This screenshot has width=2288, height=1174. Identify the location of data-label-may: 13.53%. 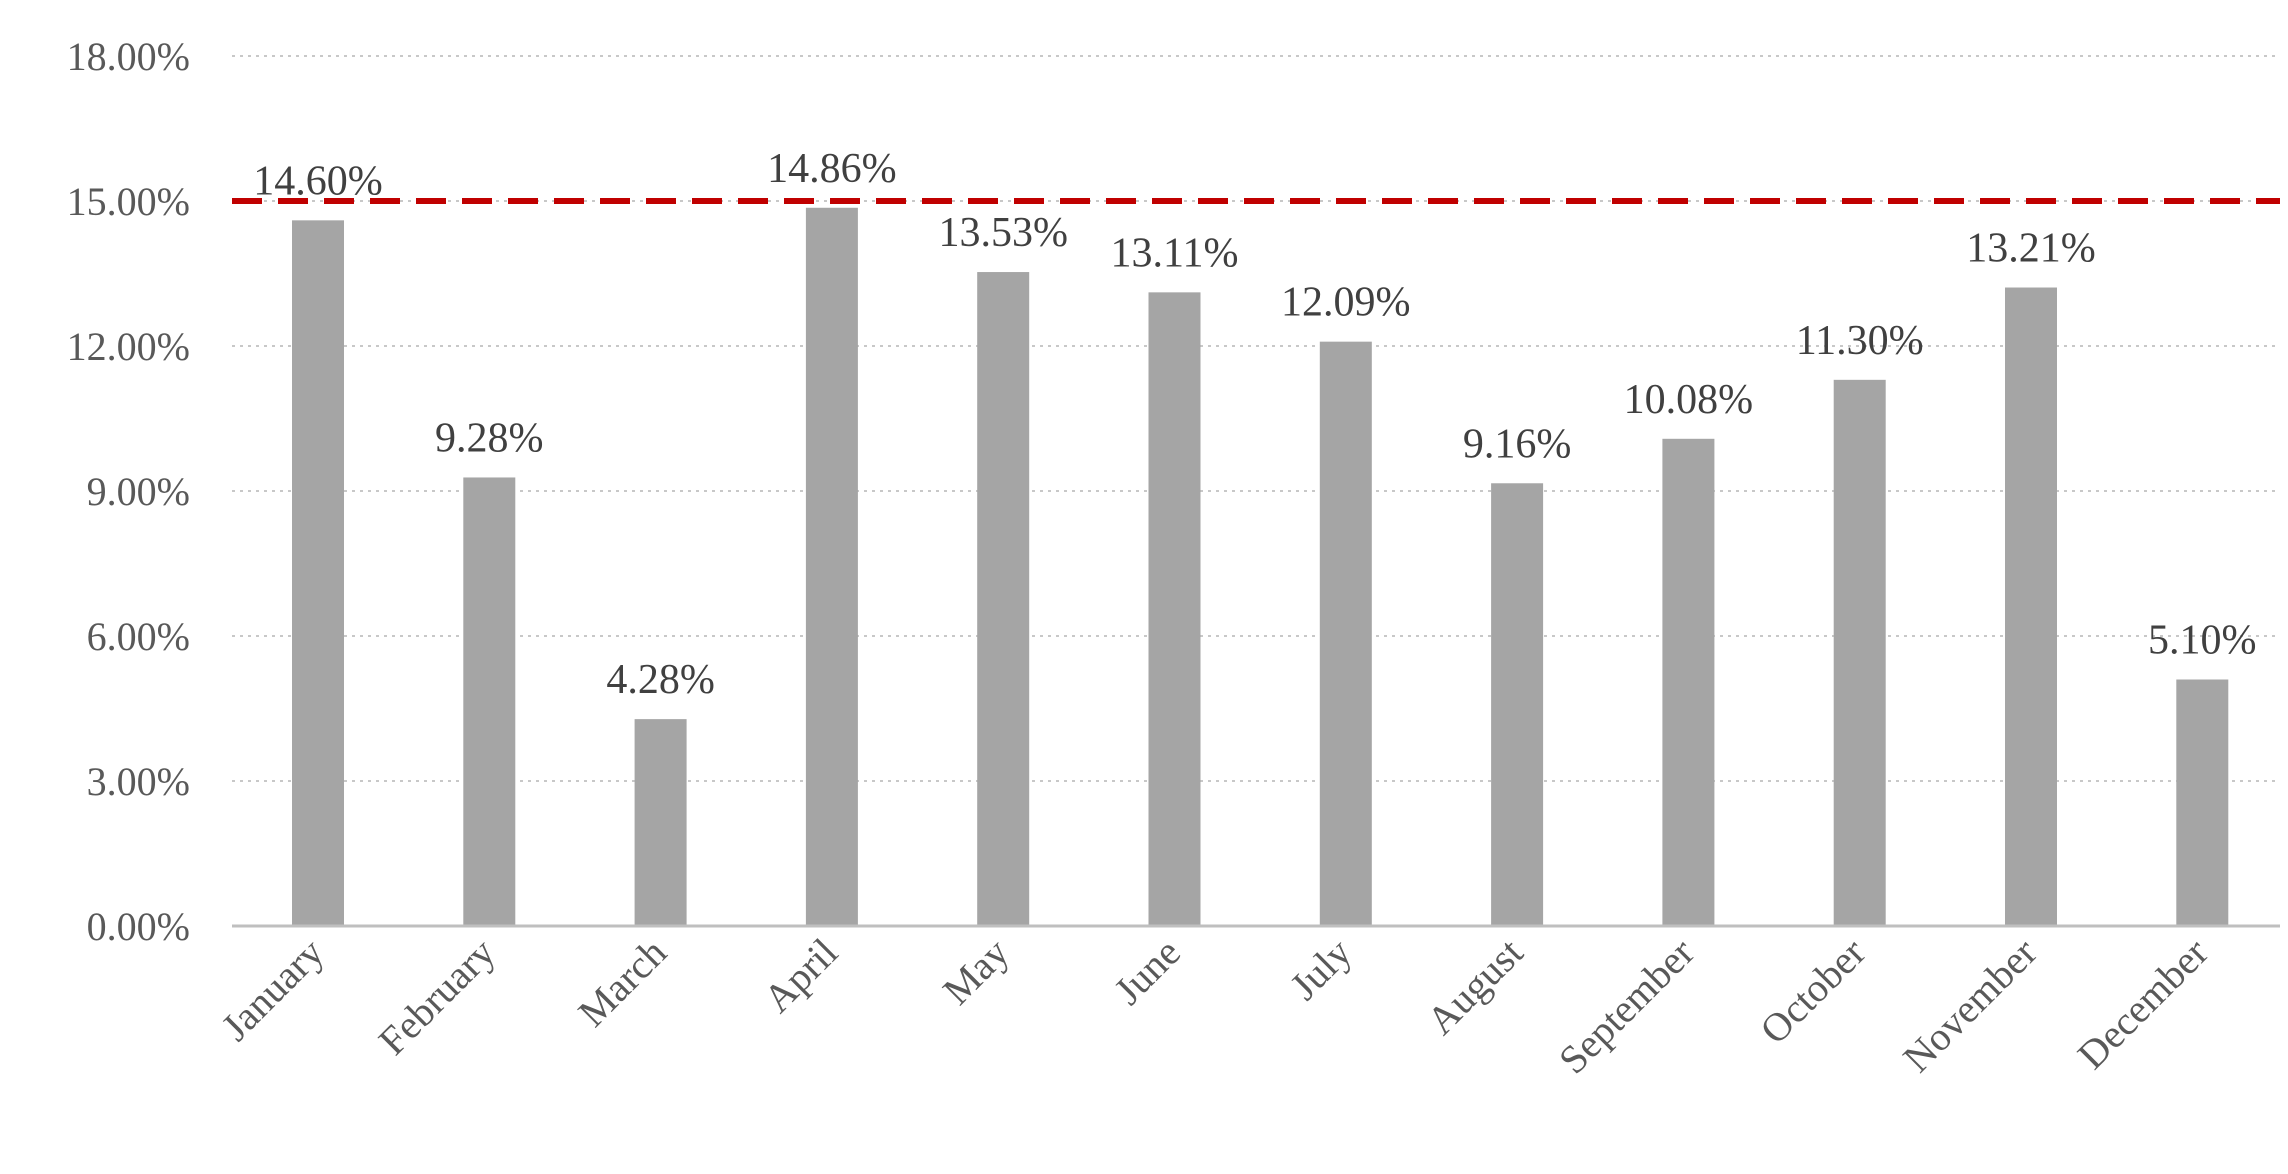
(1003, 233).